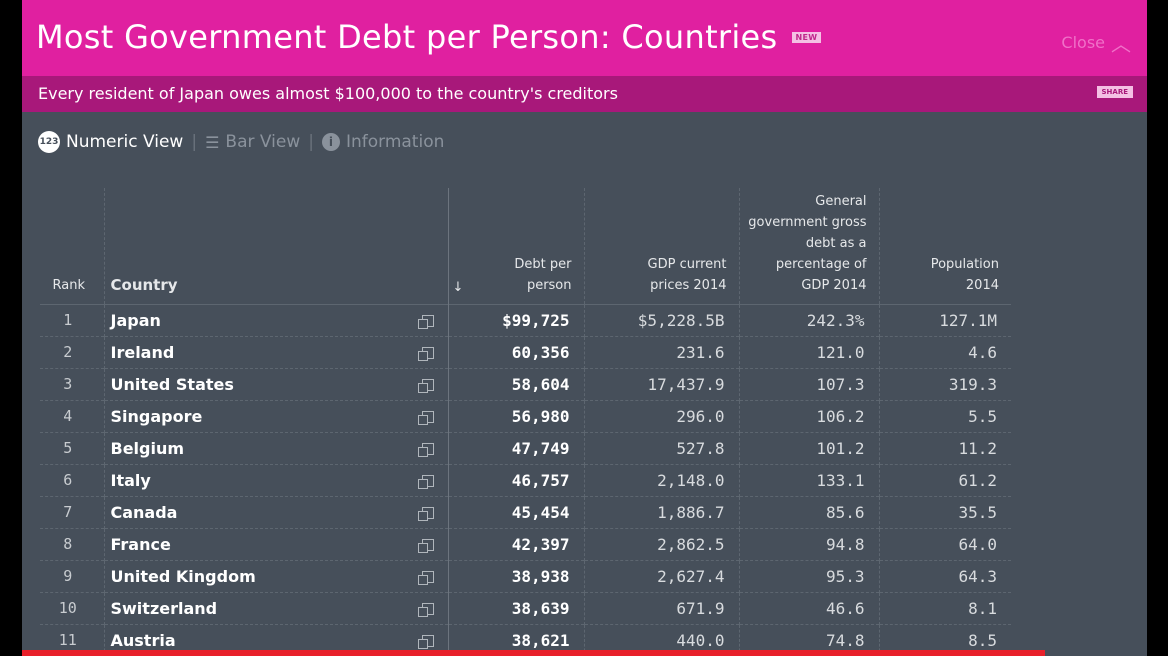  What do you see at coordinates (395, 142) in the screenshot?
I see `tab-information: Information` at bounding box center [395, 142].